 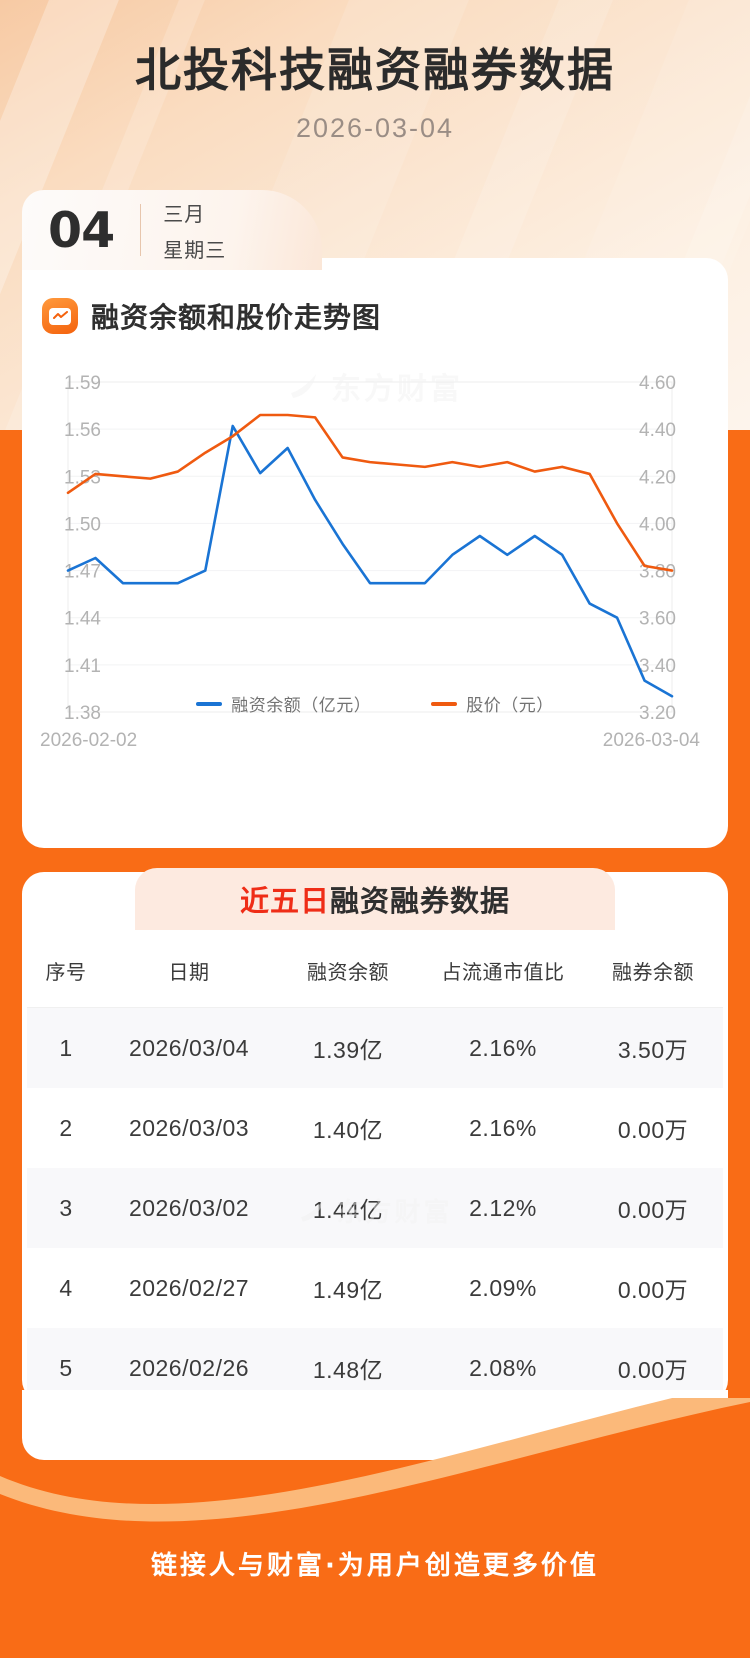 I want to click on cell-date: 2026/03/04, so click(x=189, y=1047).